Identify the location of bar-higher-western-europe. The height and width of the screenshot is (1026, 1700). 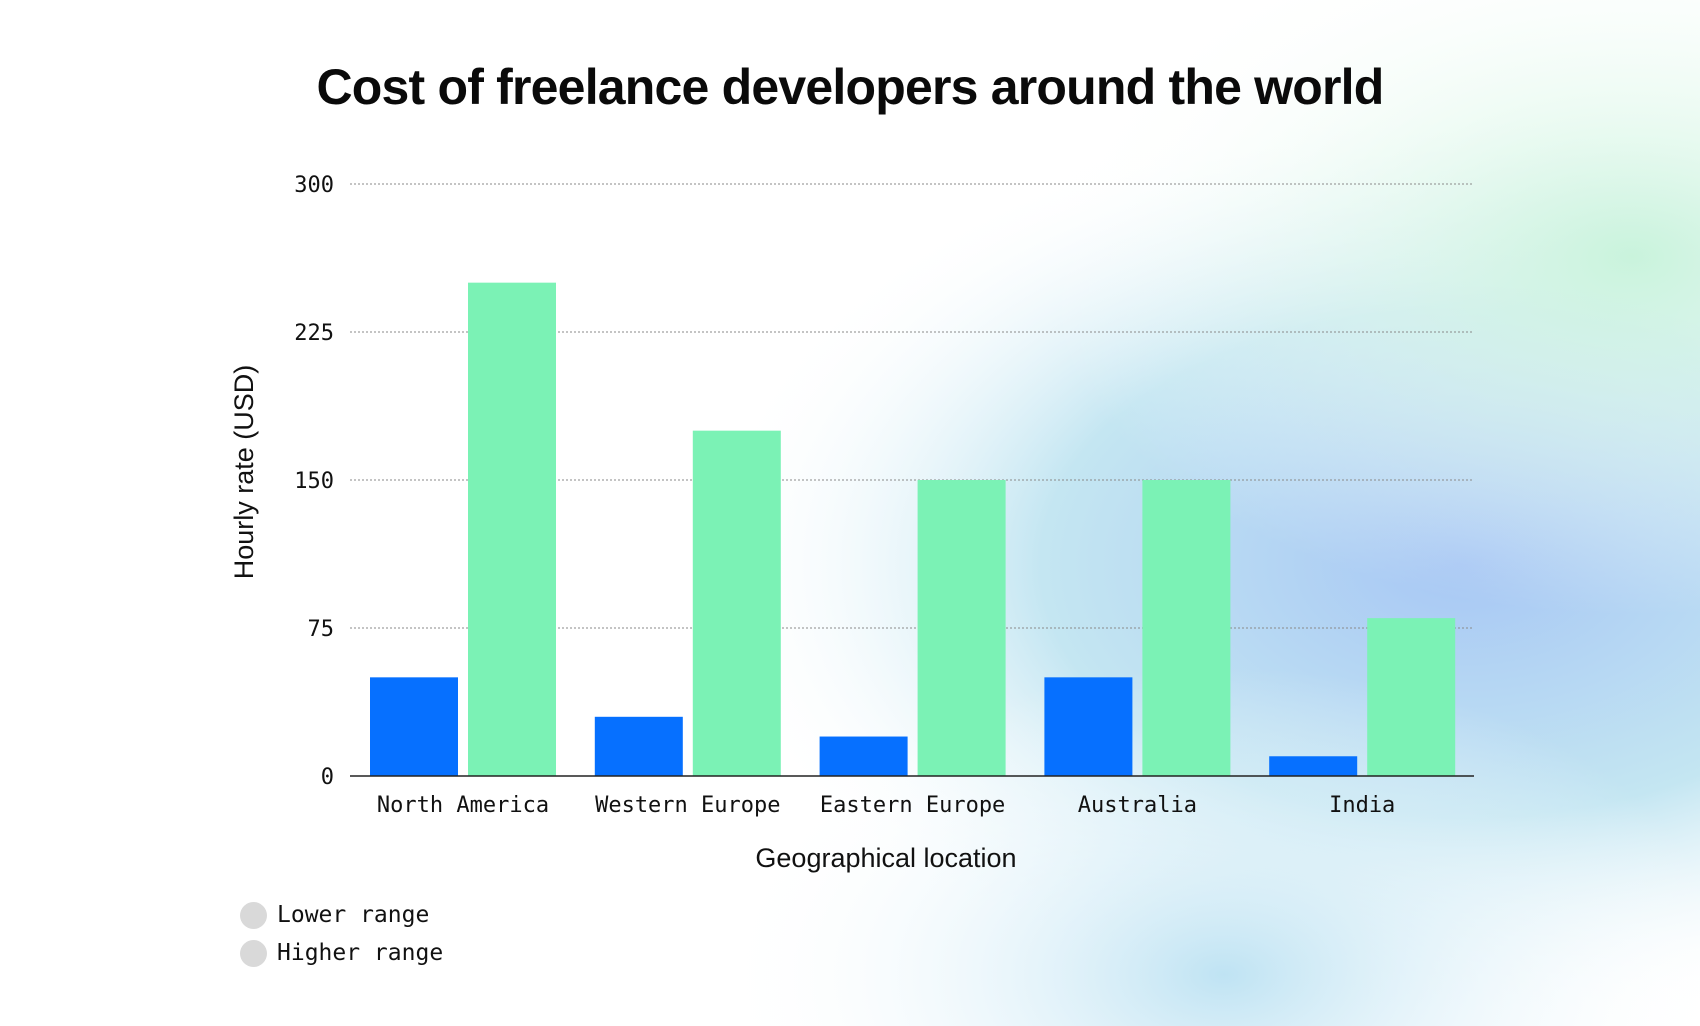
(736, 603).